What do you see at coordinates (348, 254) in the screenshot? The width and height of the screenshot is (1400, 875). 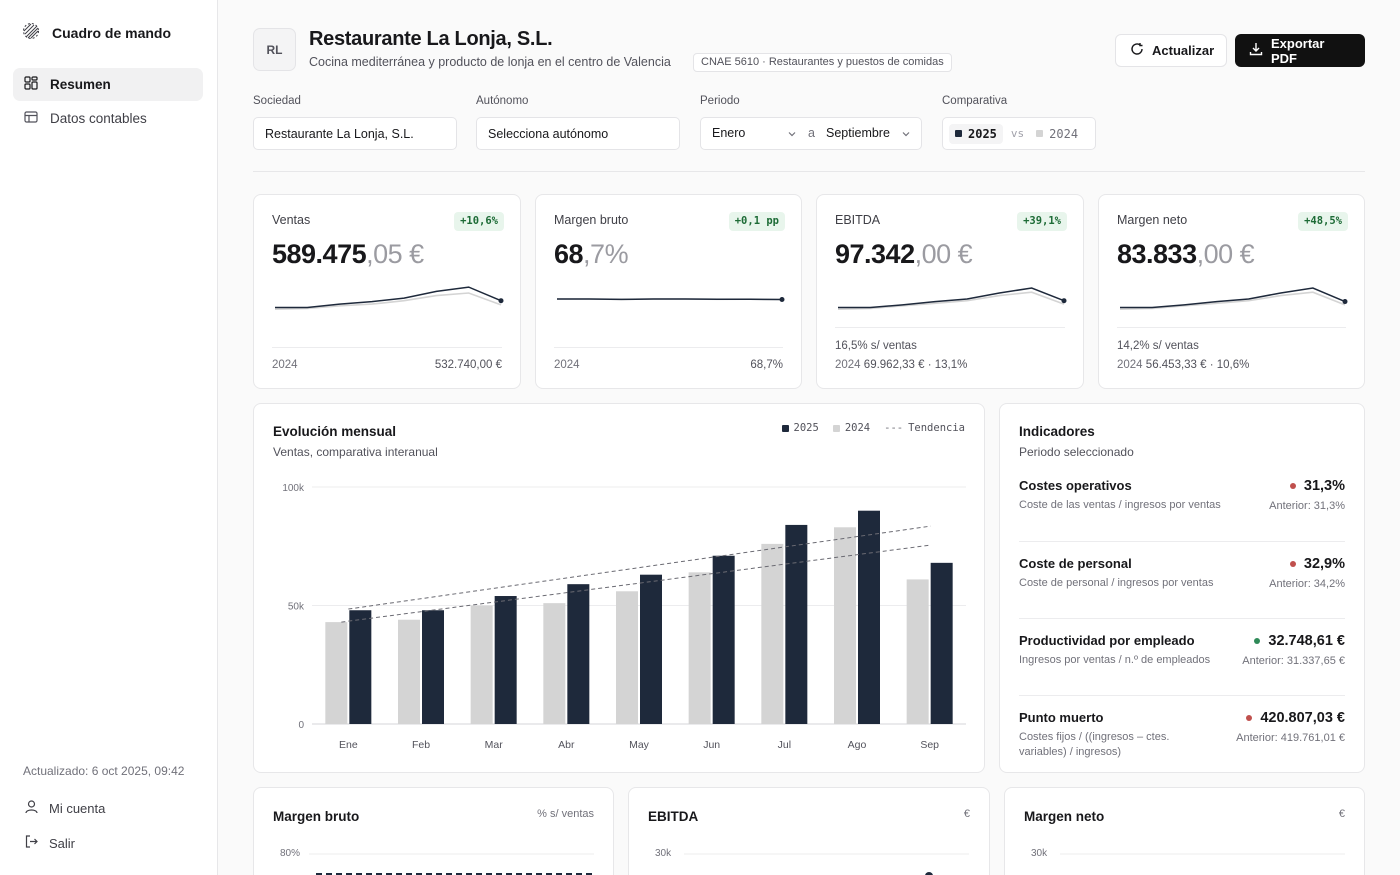 I see `kpi-value: 589.475,05 €` at bounding box center [348, 254].